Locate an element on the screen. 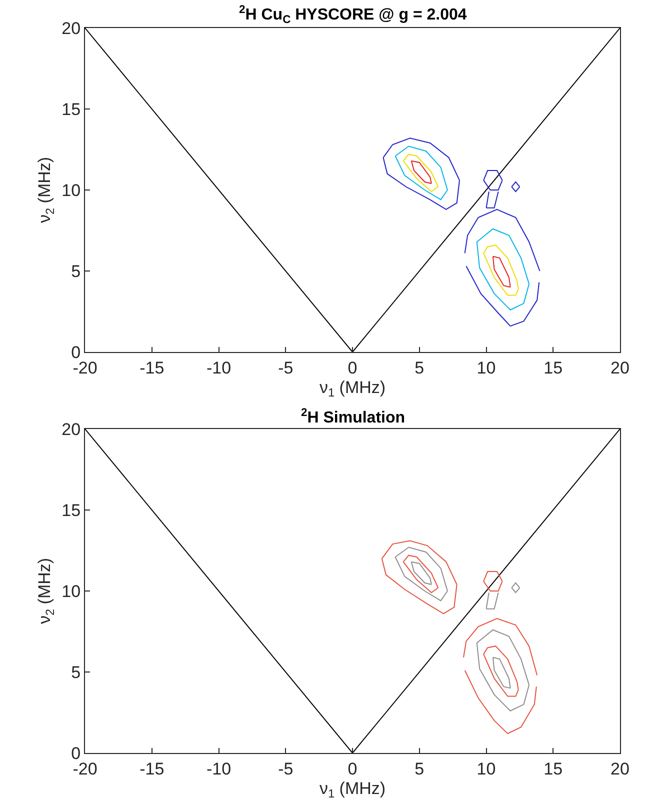 Image resolution: width=665 pixels, height=803 pixels. chart-title: $^{2}$H Cu$_{C}$ HYSCORE @ g = 2.004 is located at coordinates (353, 15).